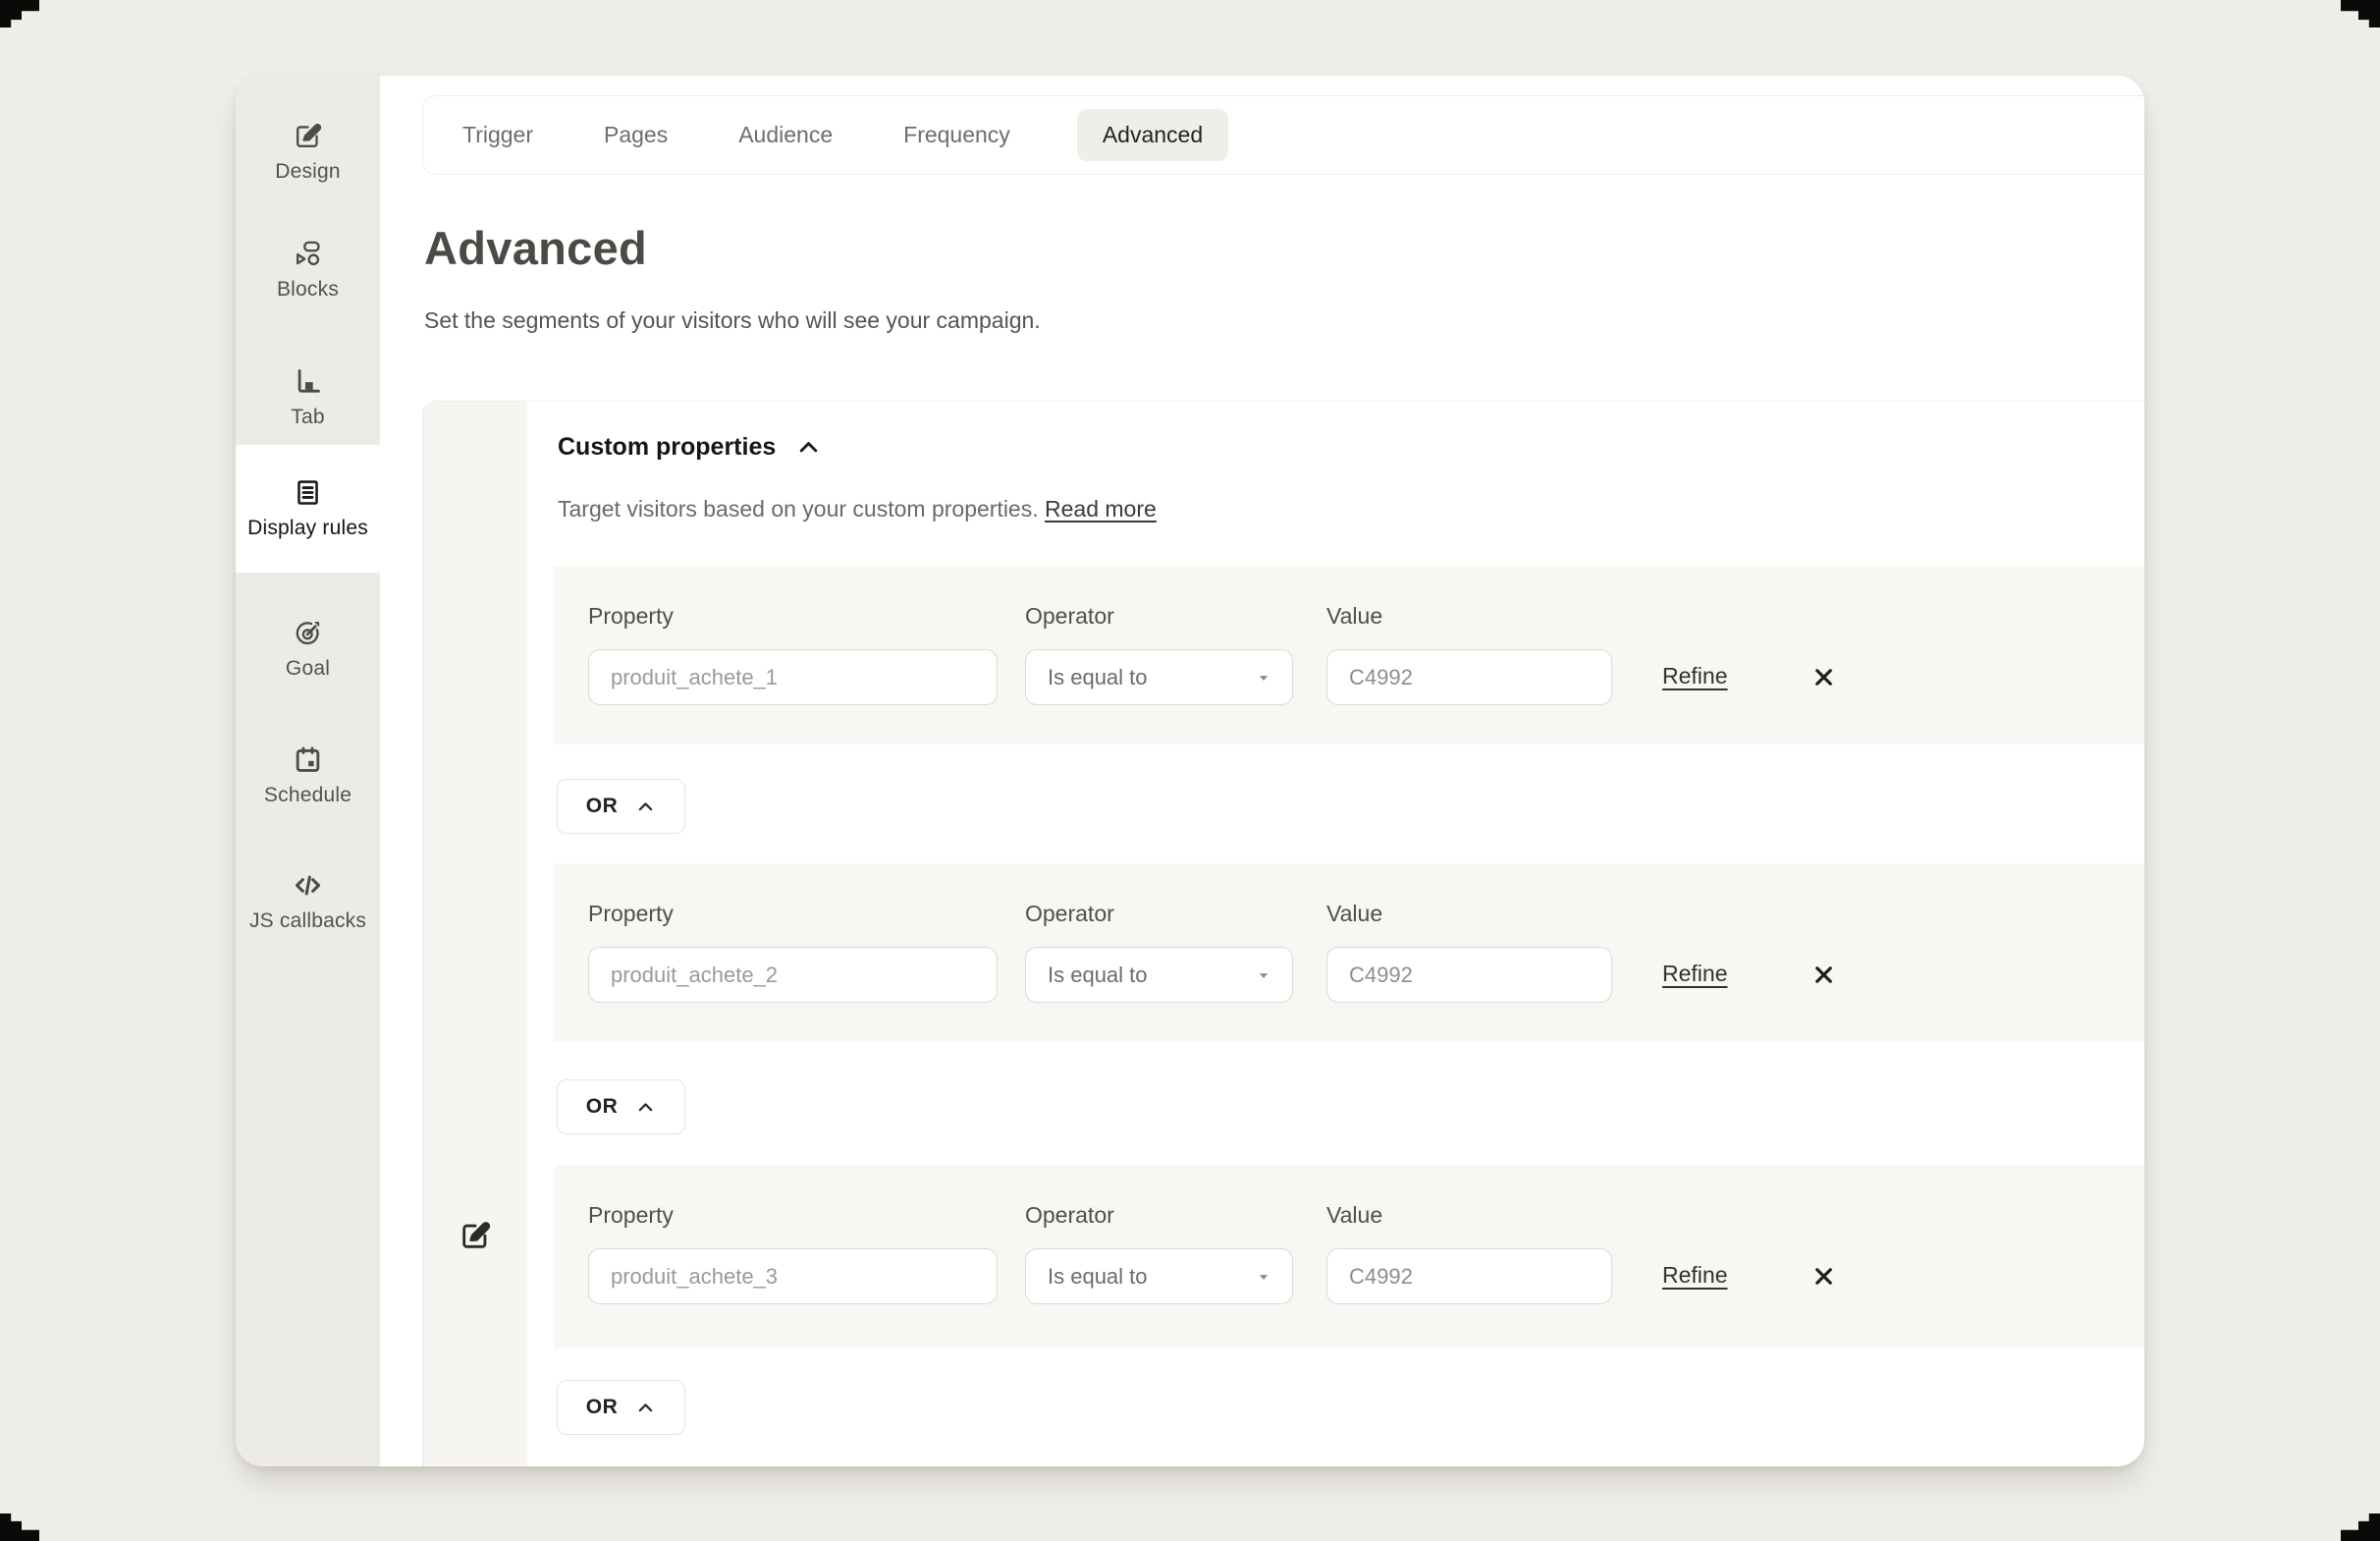  What do you see at coordinates (308, 253) in the screenshot?
I see `blocks-icon` at bounding box center [308, 253].